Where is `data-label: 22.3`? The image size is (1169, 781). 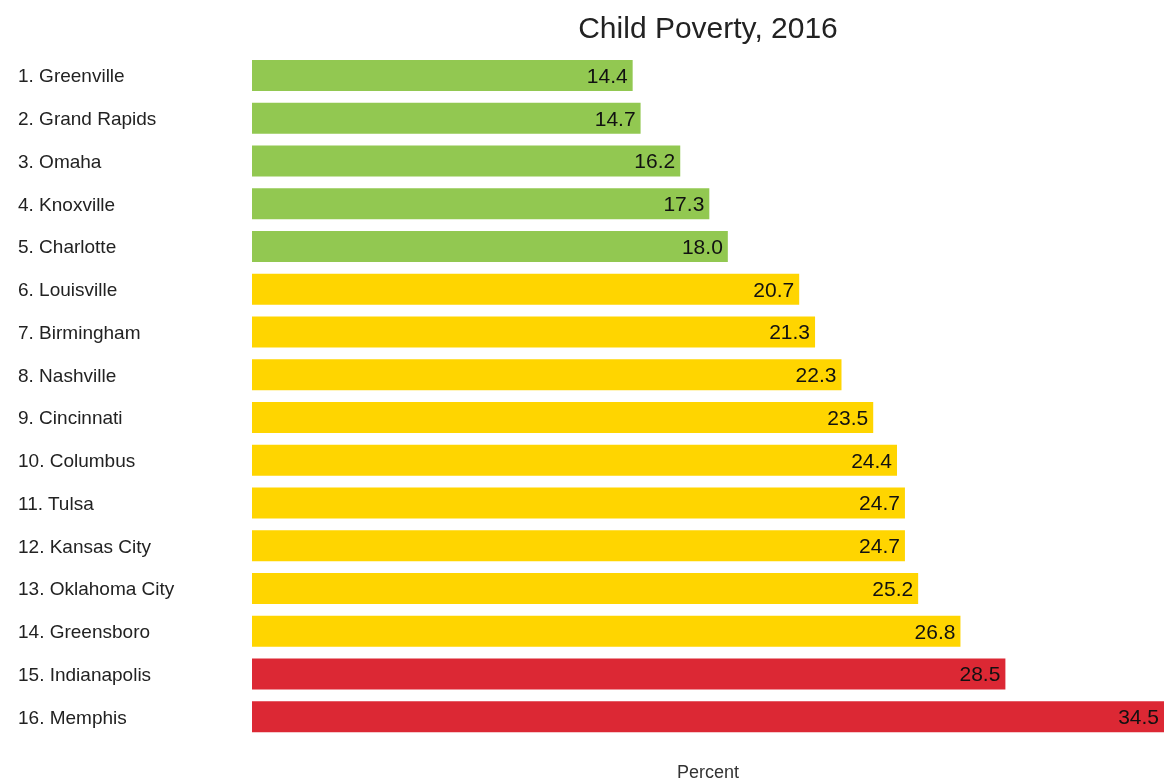 data-label: 22.3 is located at coordinates (816, 375).